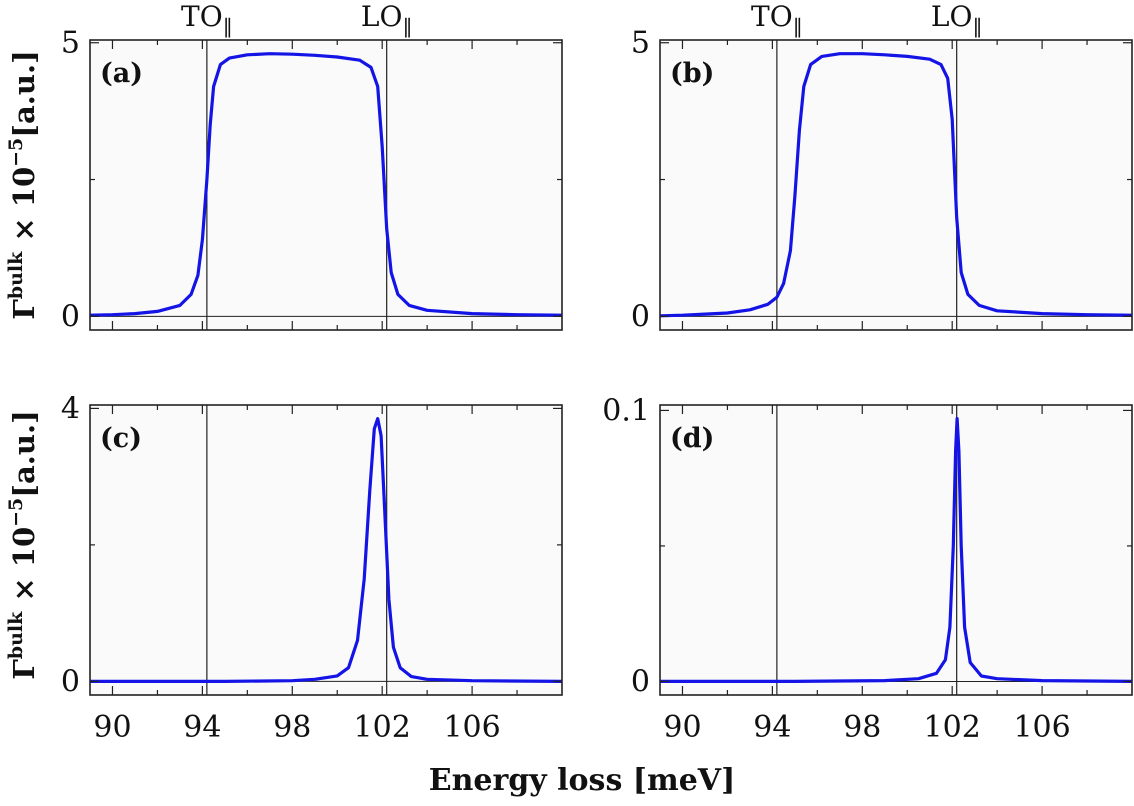 This screenshot has height=806, width=1134. Describe the element at coordinates (692, 438) in the screenshot. I see `panel-label: (d)` at that location.